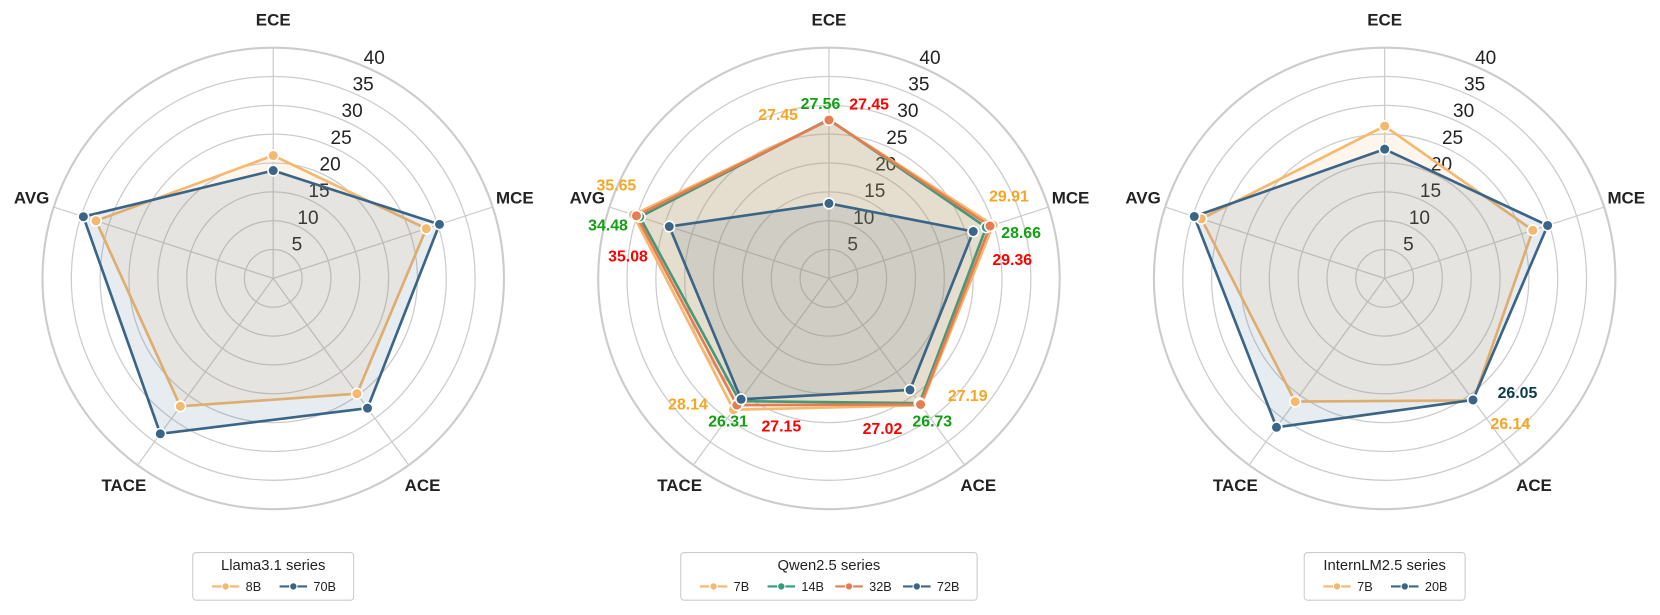 This screenshot has width=1660, height=615. I want to click on legend-label: 70B, so click(324, 587).